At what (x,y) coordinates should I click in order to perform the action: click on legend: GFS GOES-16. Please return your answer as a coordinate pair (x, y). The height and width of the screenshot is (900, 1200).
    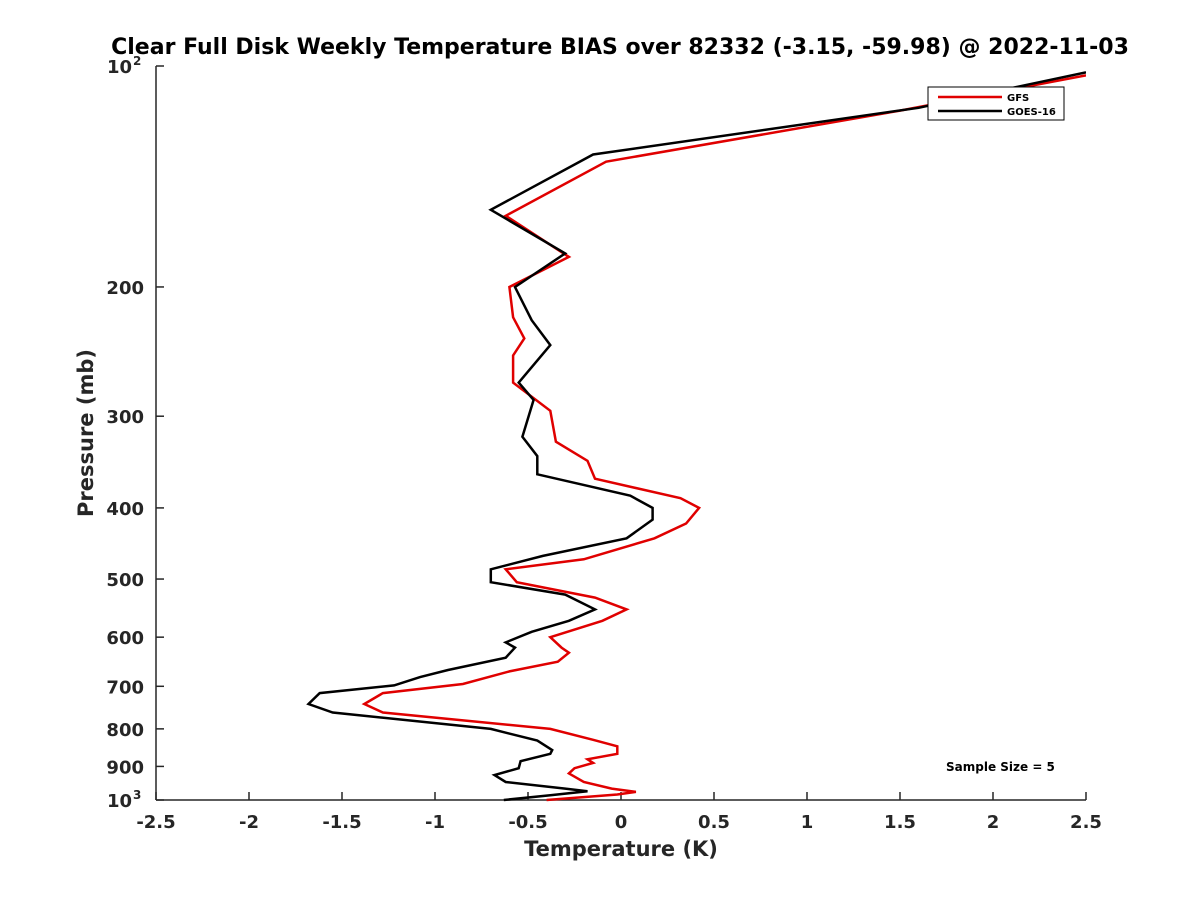
    Looking at the image, I should click on (996, 103).